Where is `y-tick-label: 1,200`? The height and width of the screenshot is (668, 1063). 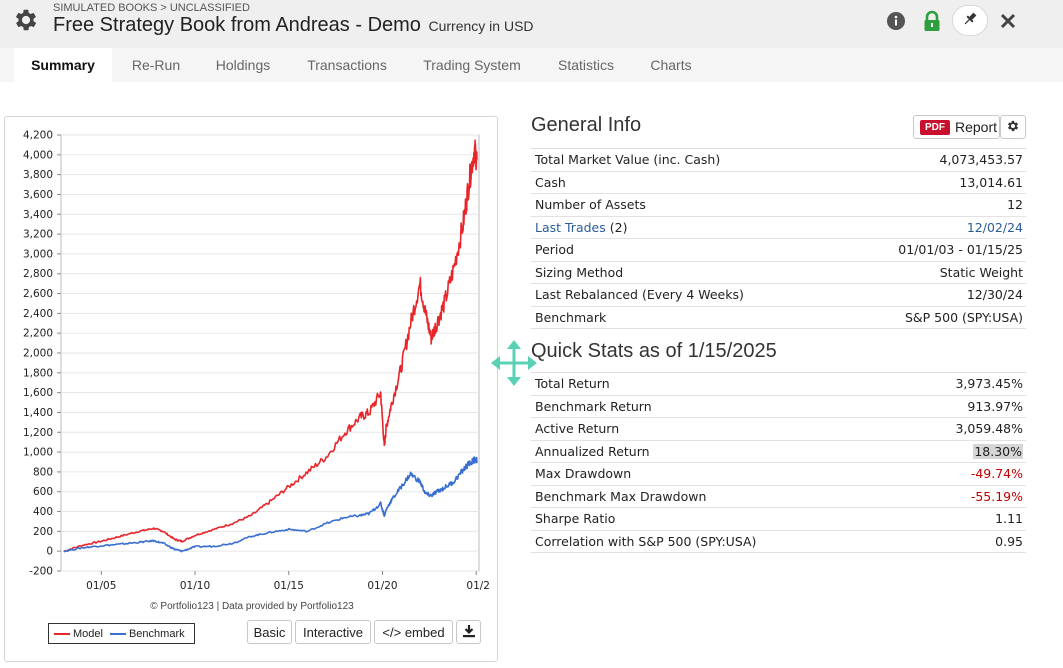
y-tick-label: 1,200 is located at coordinates (38, 433).